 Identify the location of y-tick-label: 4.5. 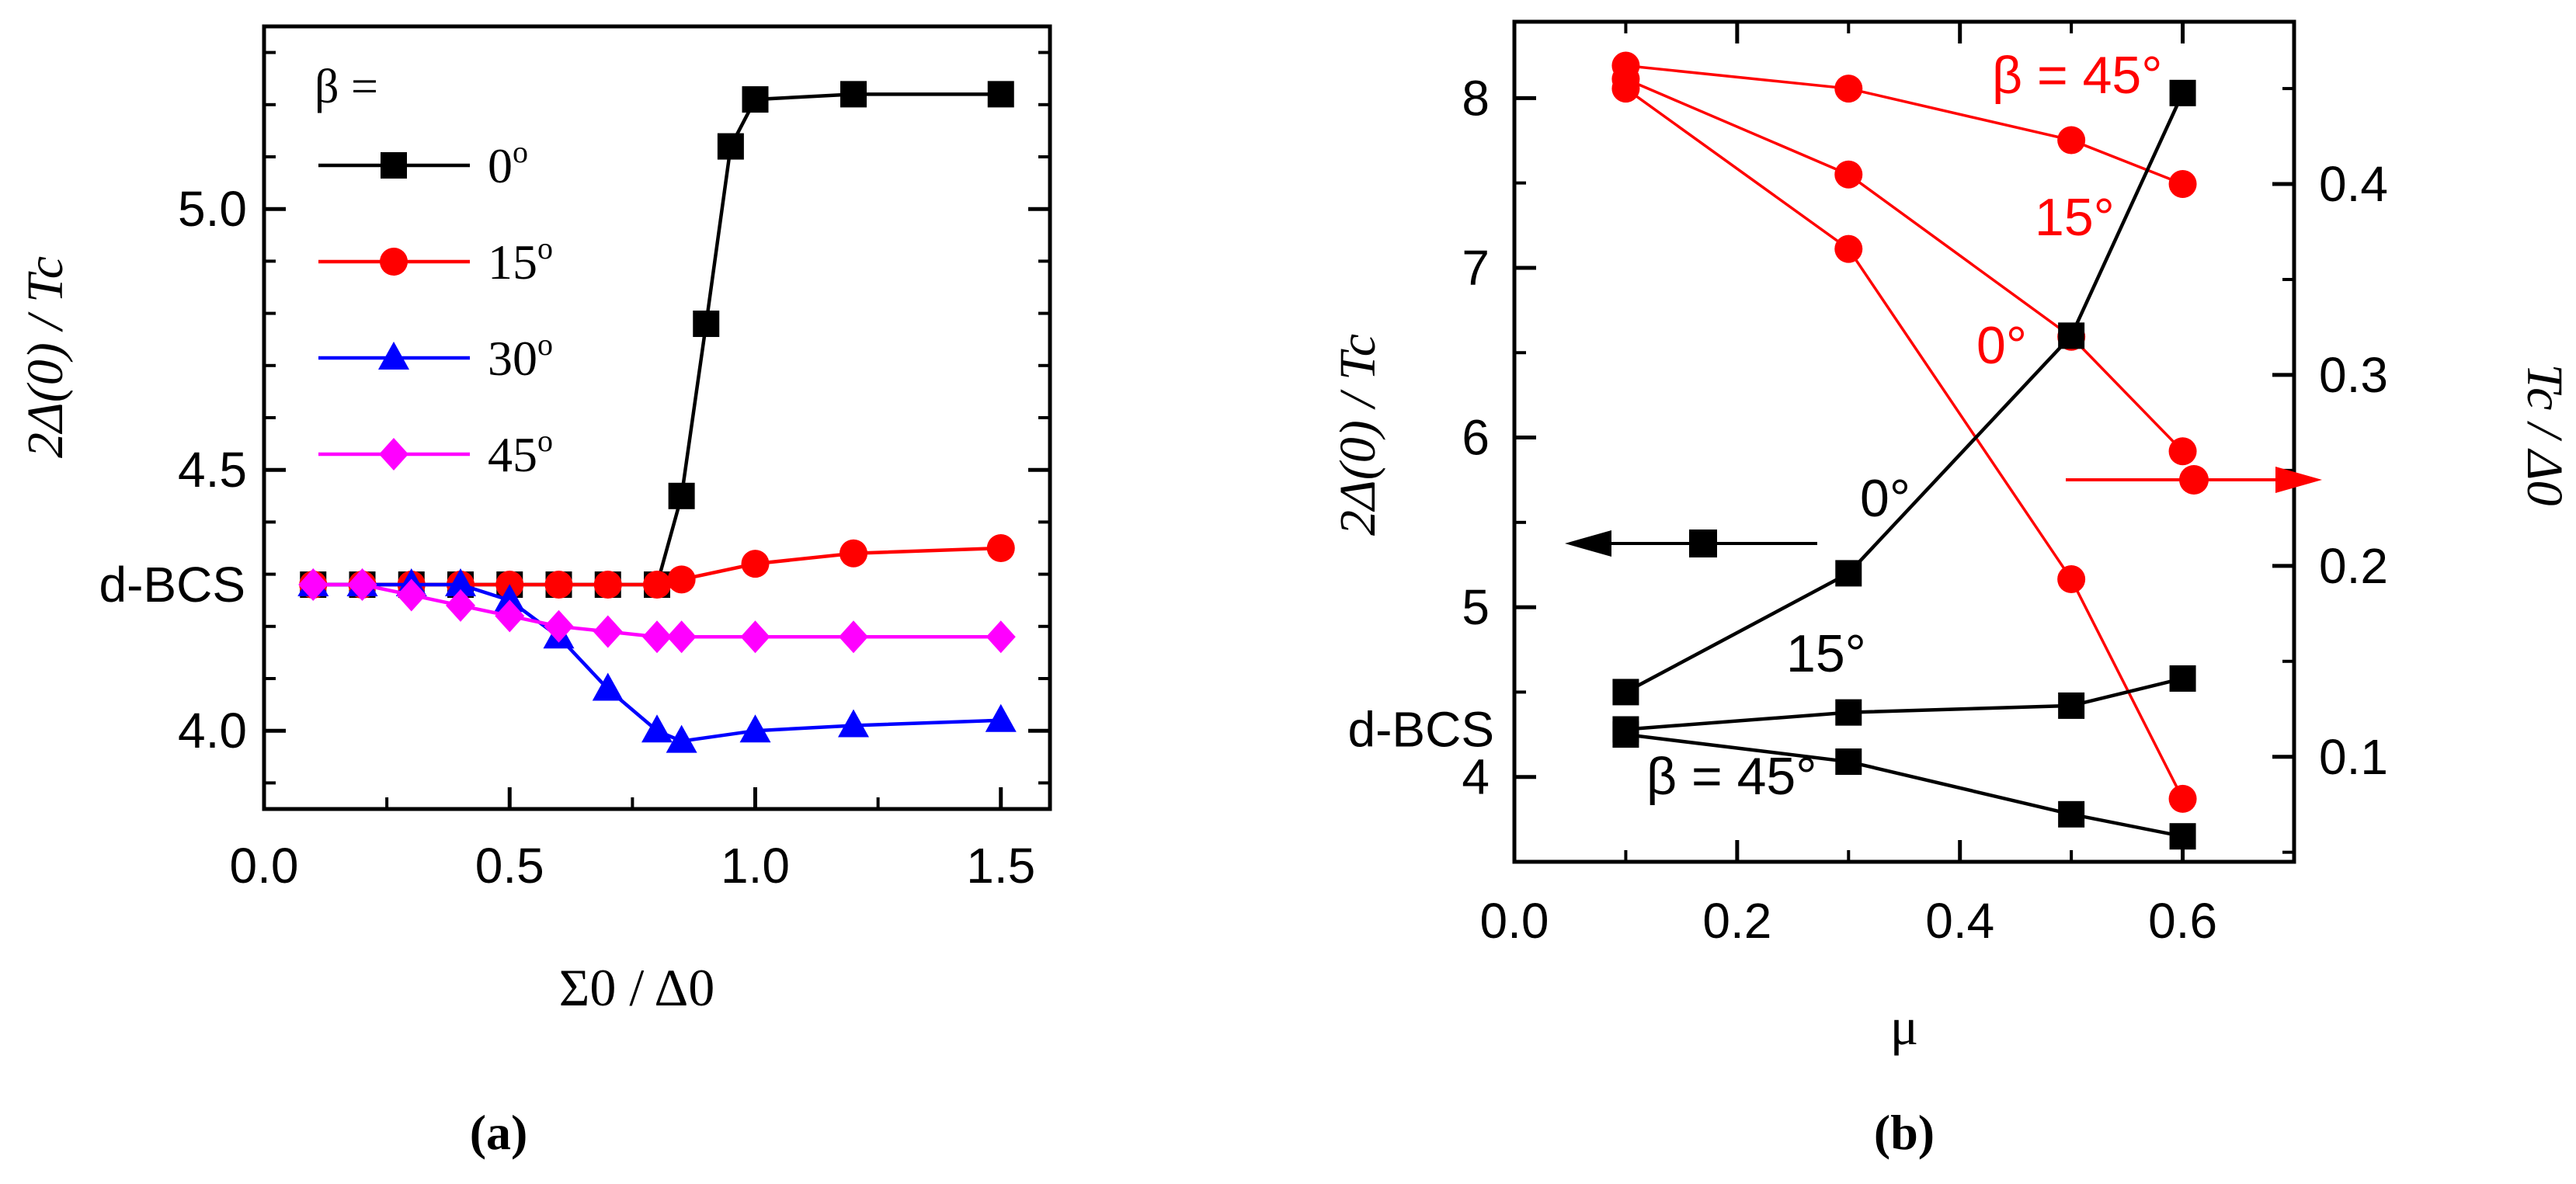
(212, 470).